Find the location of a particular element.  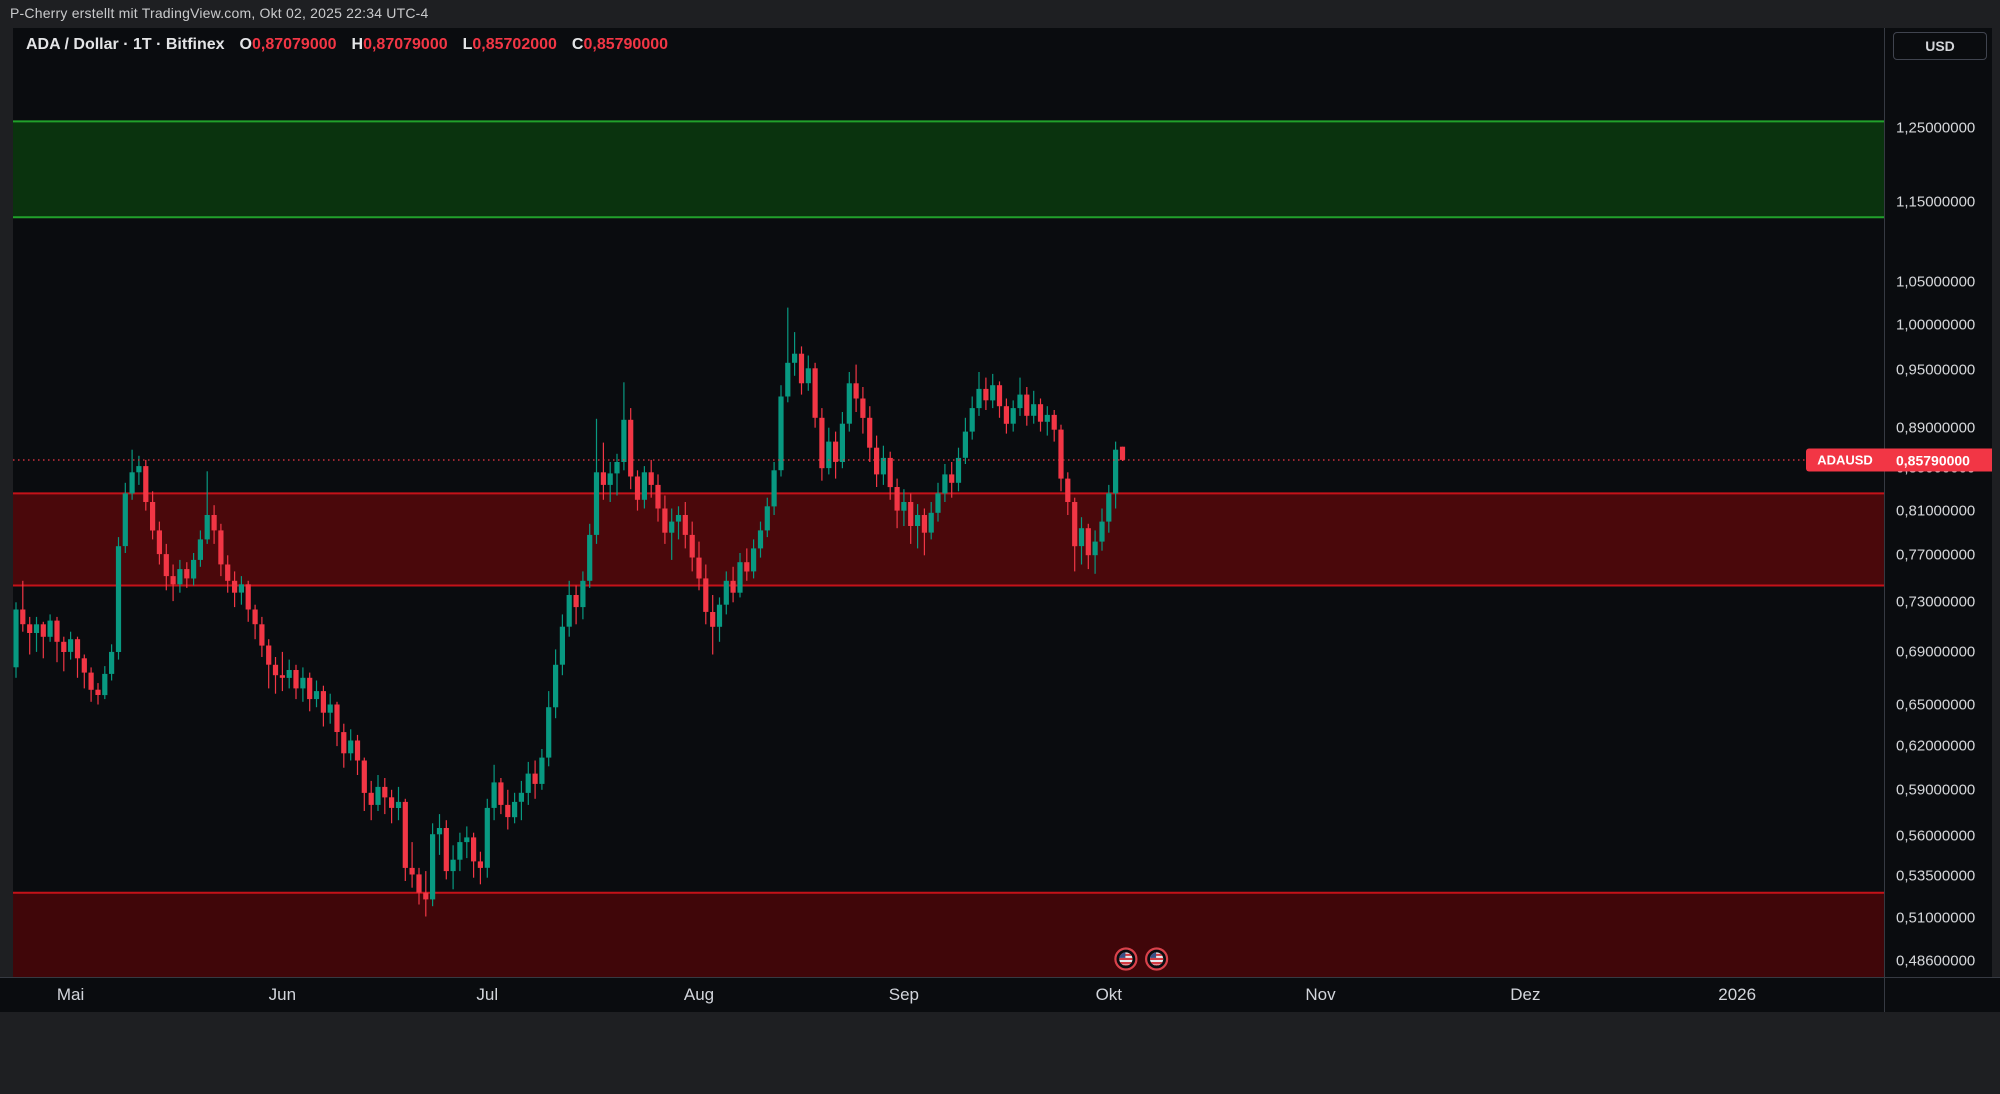

price-axis-separator is located at coordinates (1884, 520).